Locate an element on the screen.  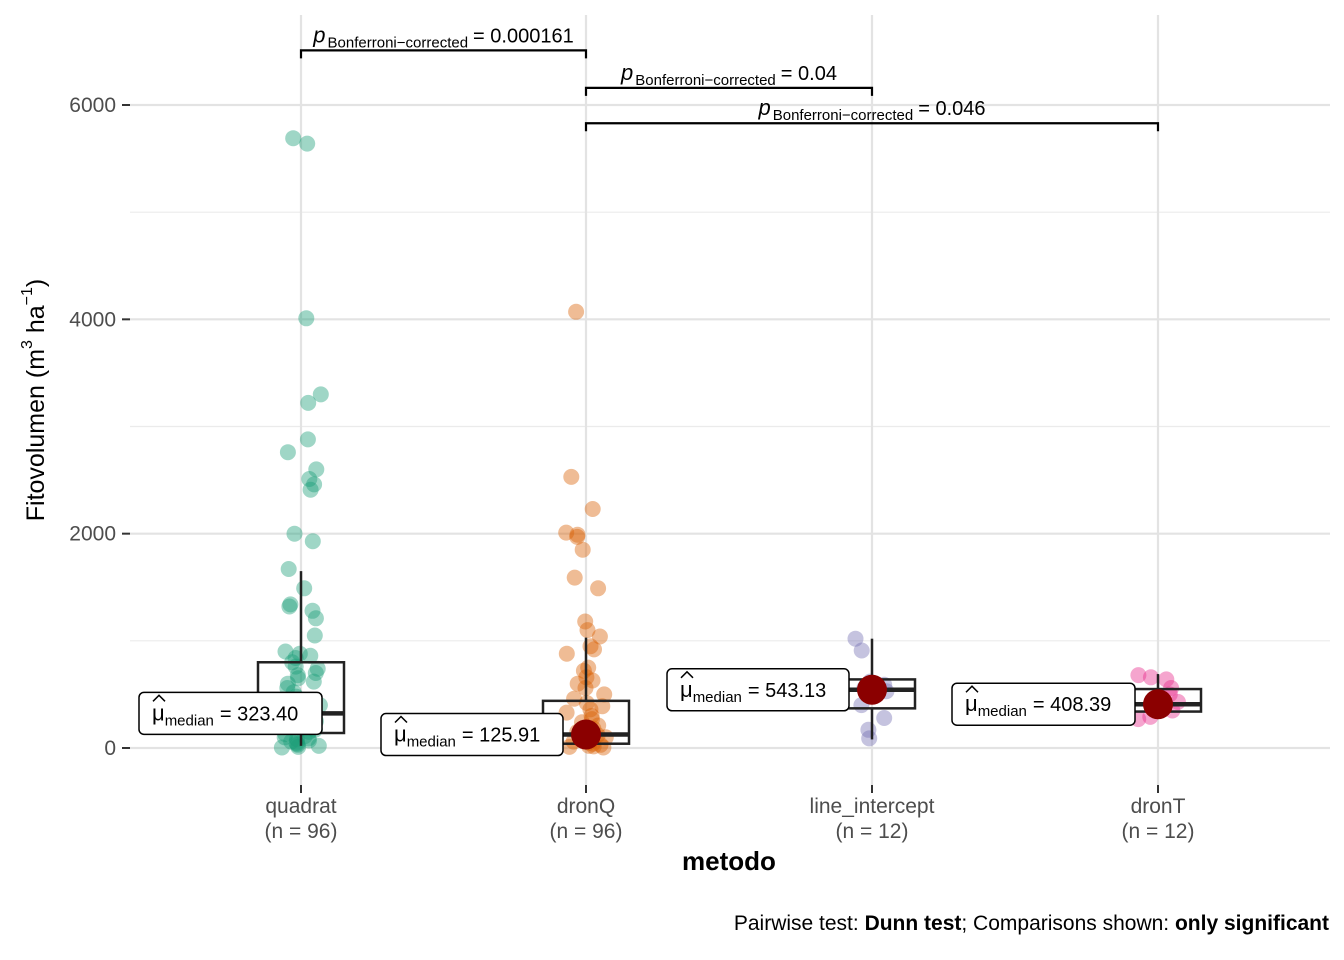
caption-middle: ; Comparisons shown: is located at coordinates (1068, 923).